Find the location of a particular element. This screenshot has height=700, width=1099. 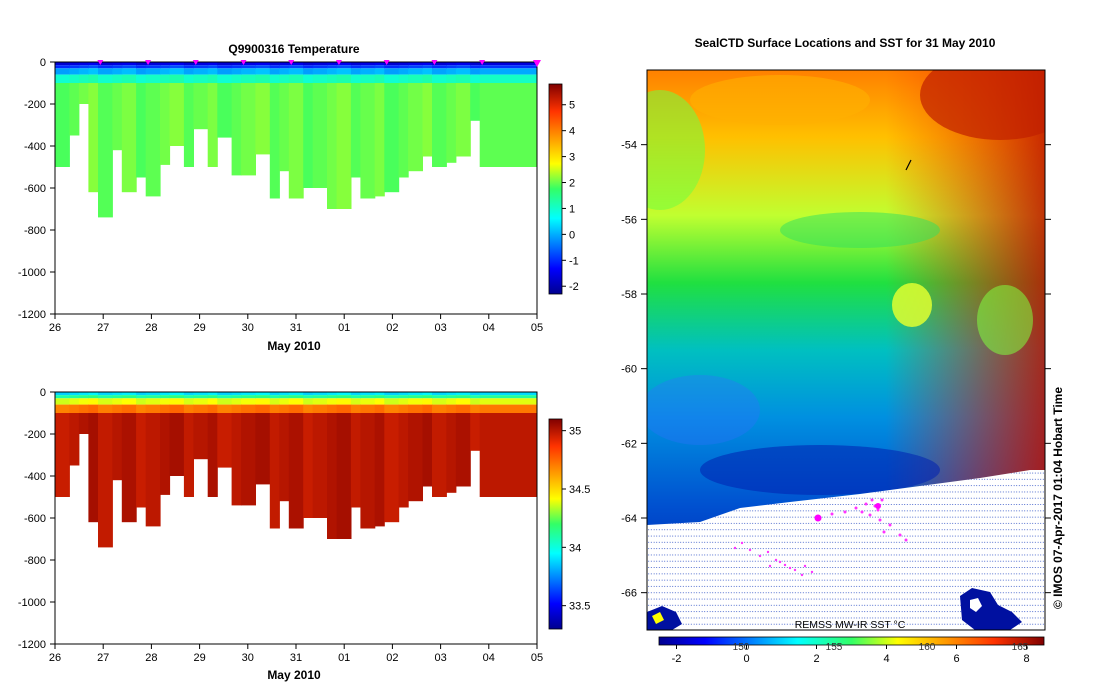

x-tick-label: 05 is located at coordinates (537, 328).